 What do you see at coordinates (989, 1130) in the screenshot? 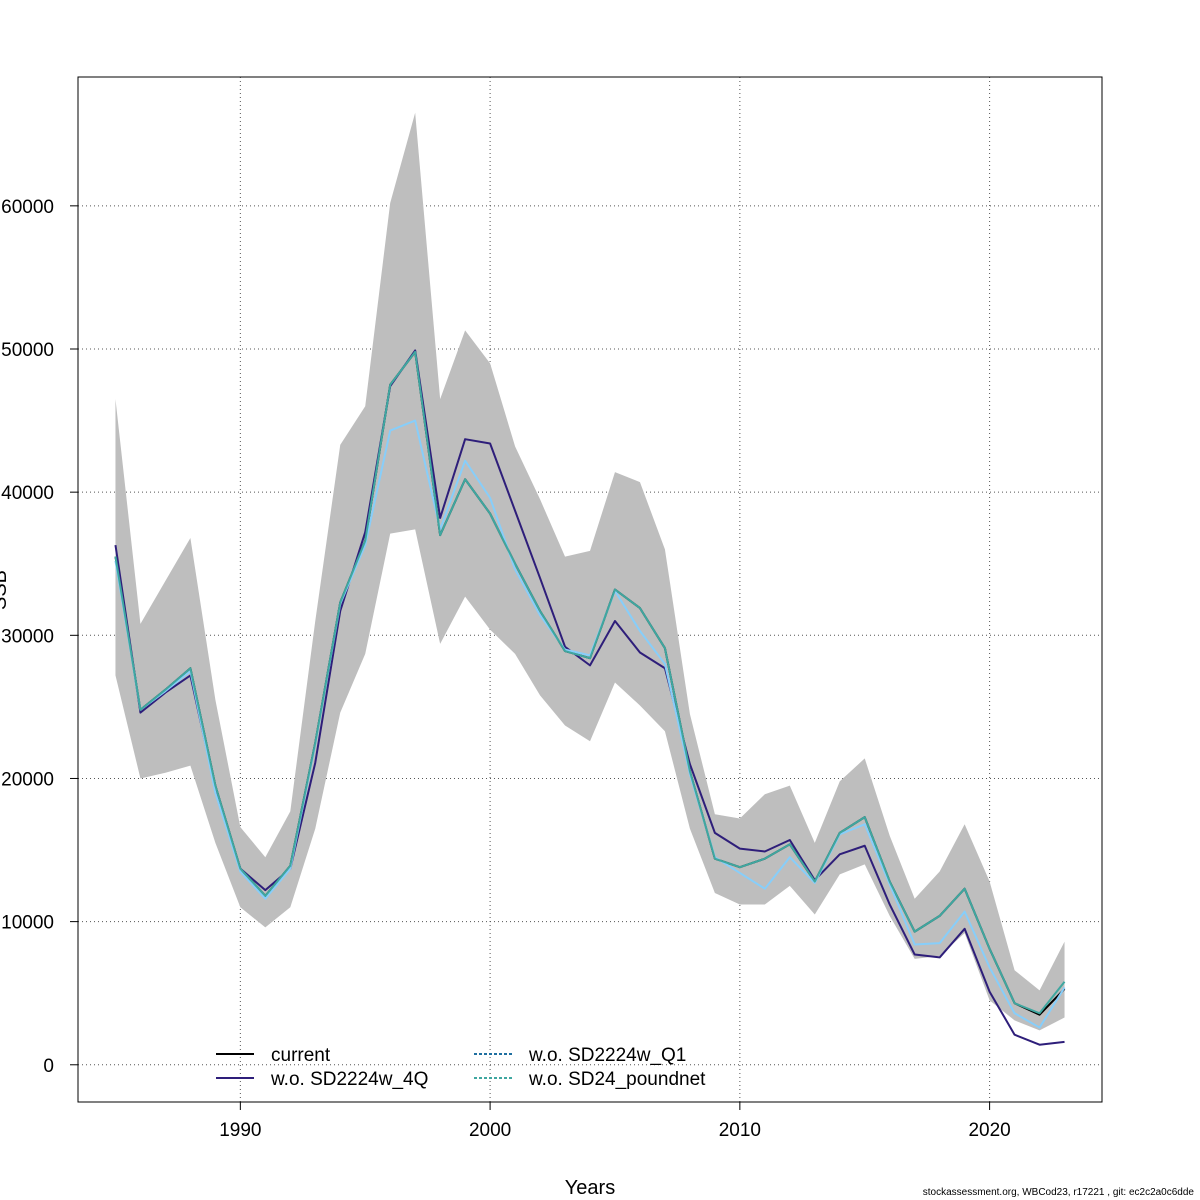
I see `x-tick-label: 2020` at bounding box center [989, 1130].